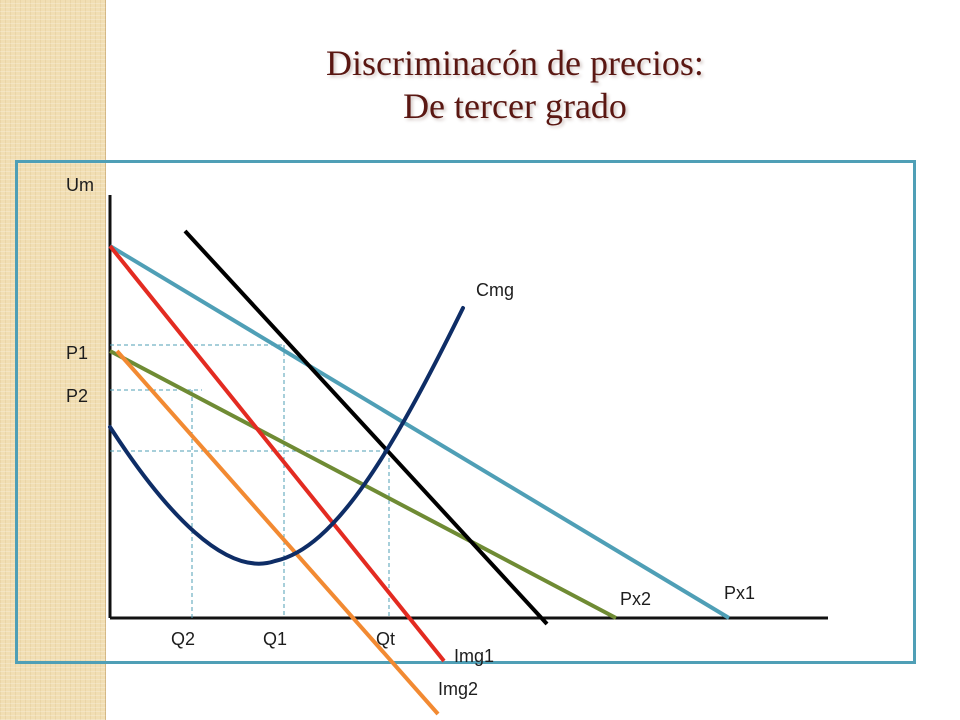 The image size is (960, 720). Describe the element at coordinates (474, 656) in the screenshot. I see `img1-label: Img1` at that location.